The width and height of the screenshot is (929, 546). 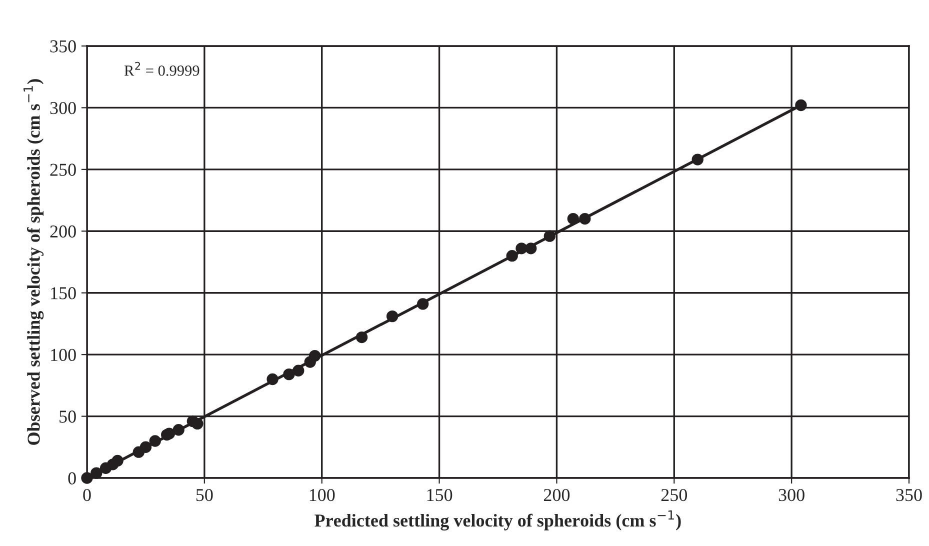 I want to click on y-axis-title: Observed settling velocity of spheroids (cm s$^{−1}$), so click(x=34, y=262).